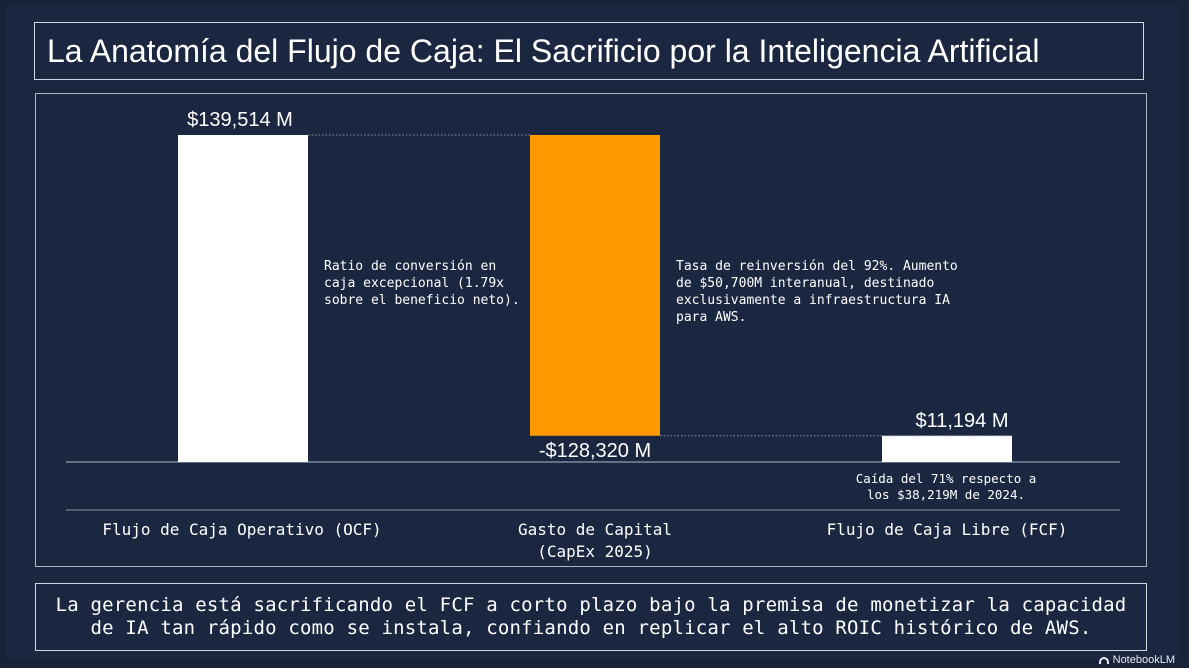 This screenshot has height=668, width=1189. I want to click on annotation-fcf-line: los $38,219M de 2024., so click(946, 494).